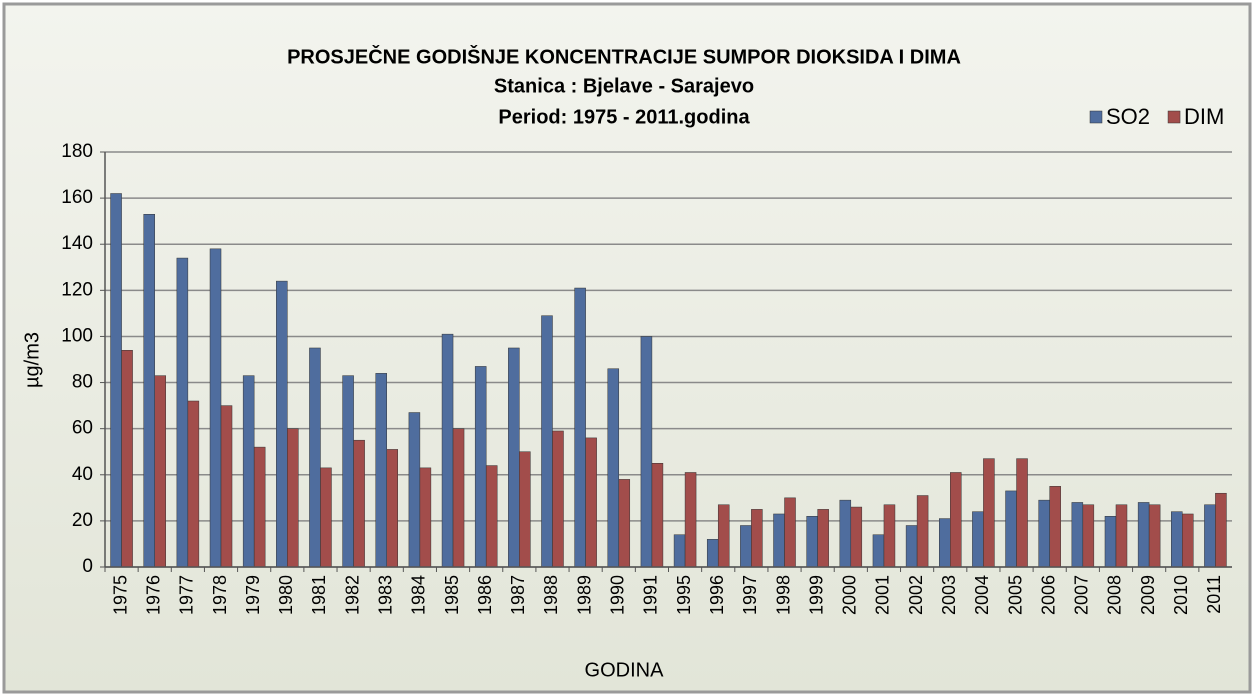  Describe the element at coordinates (77, 243) in the screenshot. I see `y-tick-label: 140` at that location.